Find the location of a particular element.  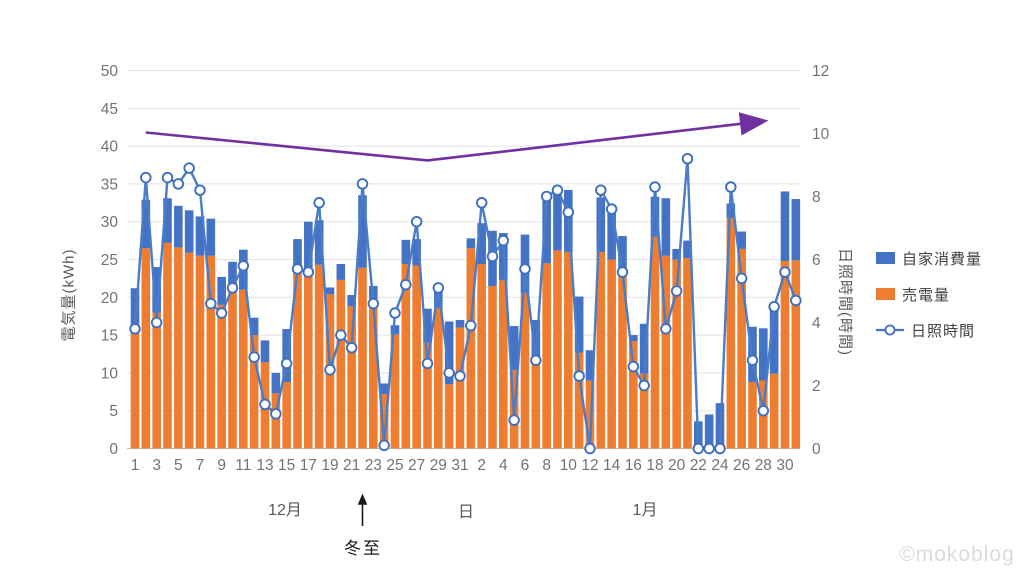

legend-item-sunshine-hours: 日照時間 is located at coordinates (929, 330).